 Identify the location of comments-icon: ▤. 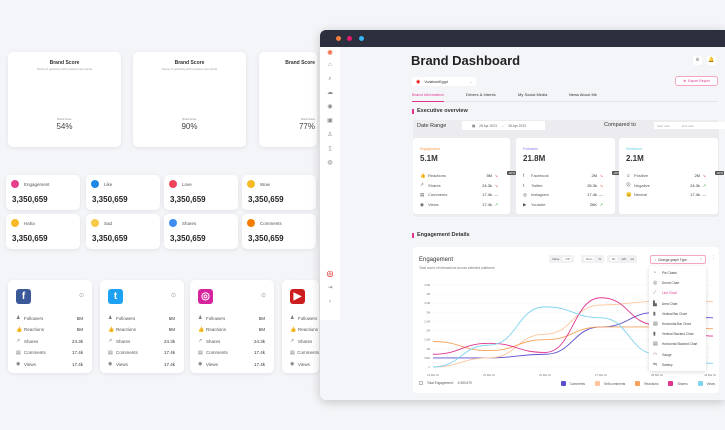
(200, 352).